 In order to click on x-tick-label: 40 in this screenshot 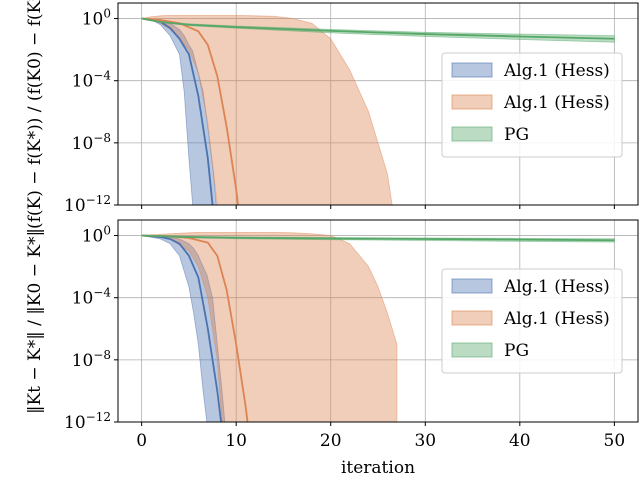, I will do `click(520, 441)`.